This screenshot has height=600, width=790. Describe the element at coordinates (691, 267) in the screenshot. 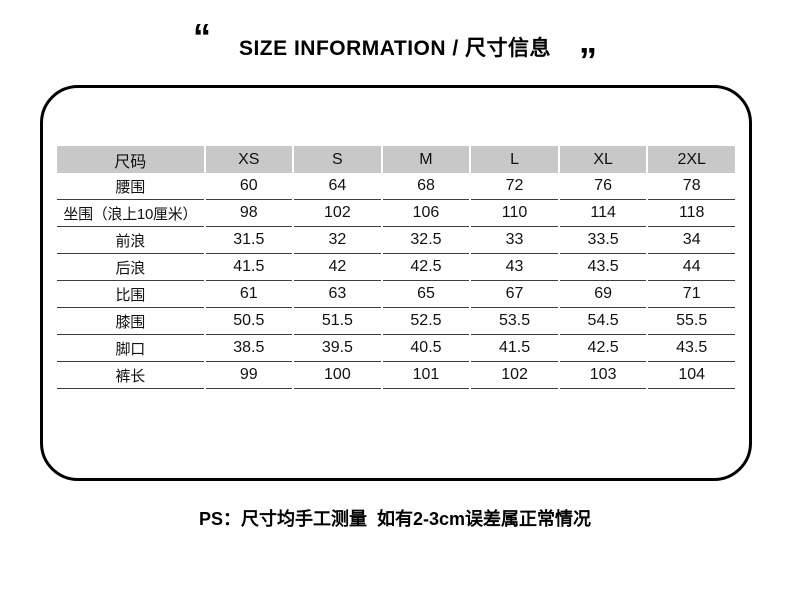

I see `measurement-value: 44` at that location.